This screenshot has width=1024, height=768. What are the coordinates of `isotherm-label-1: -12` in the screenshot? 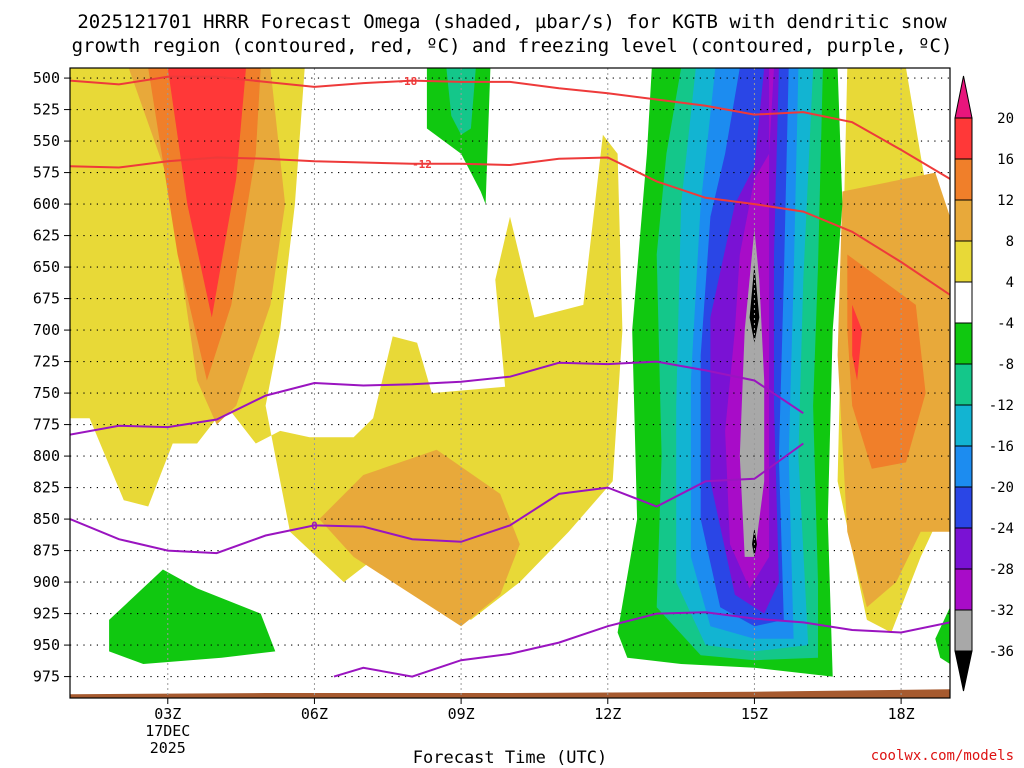 It's located at (422, 164).